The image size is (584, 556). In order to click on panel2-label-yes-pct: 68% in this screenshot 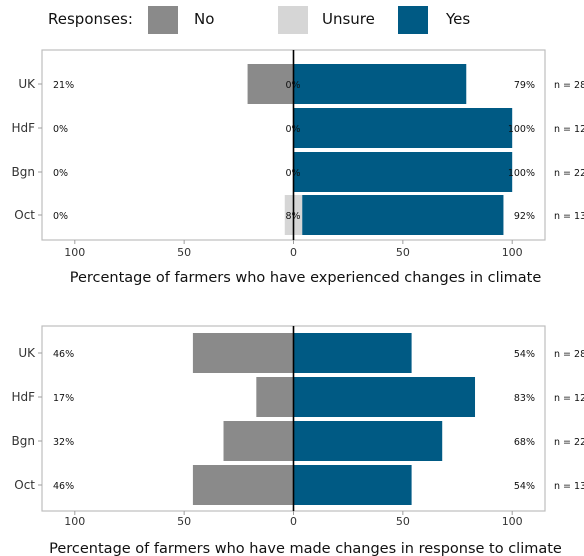, I will do `click(524, 442)`.